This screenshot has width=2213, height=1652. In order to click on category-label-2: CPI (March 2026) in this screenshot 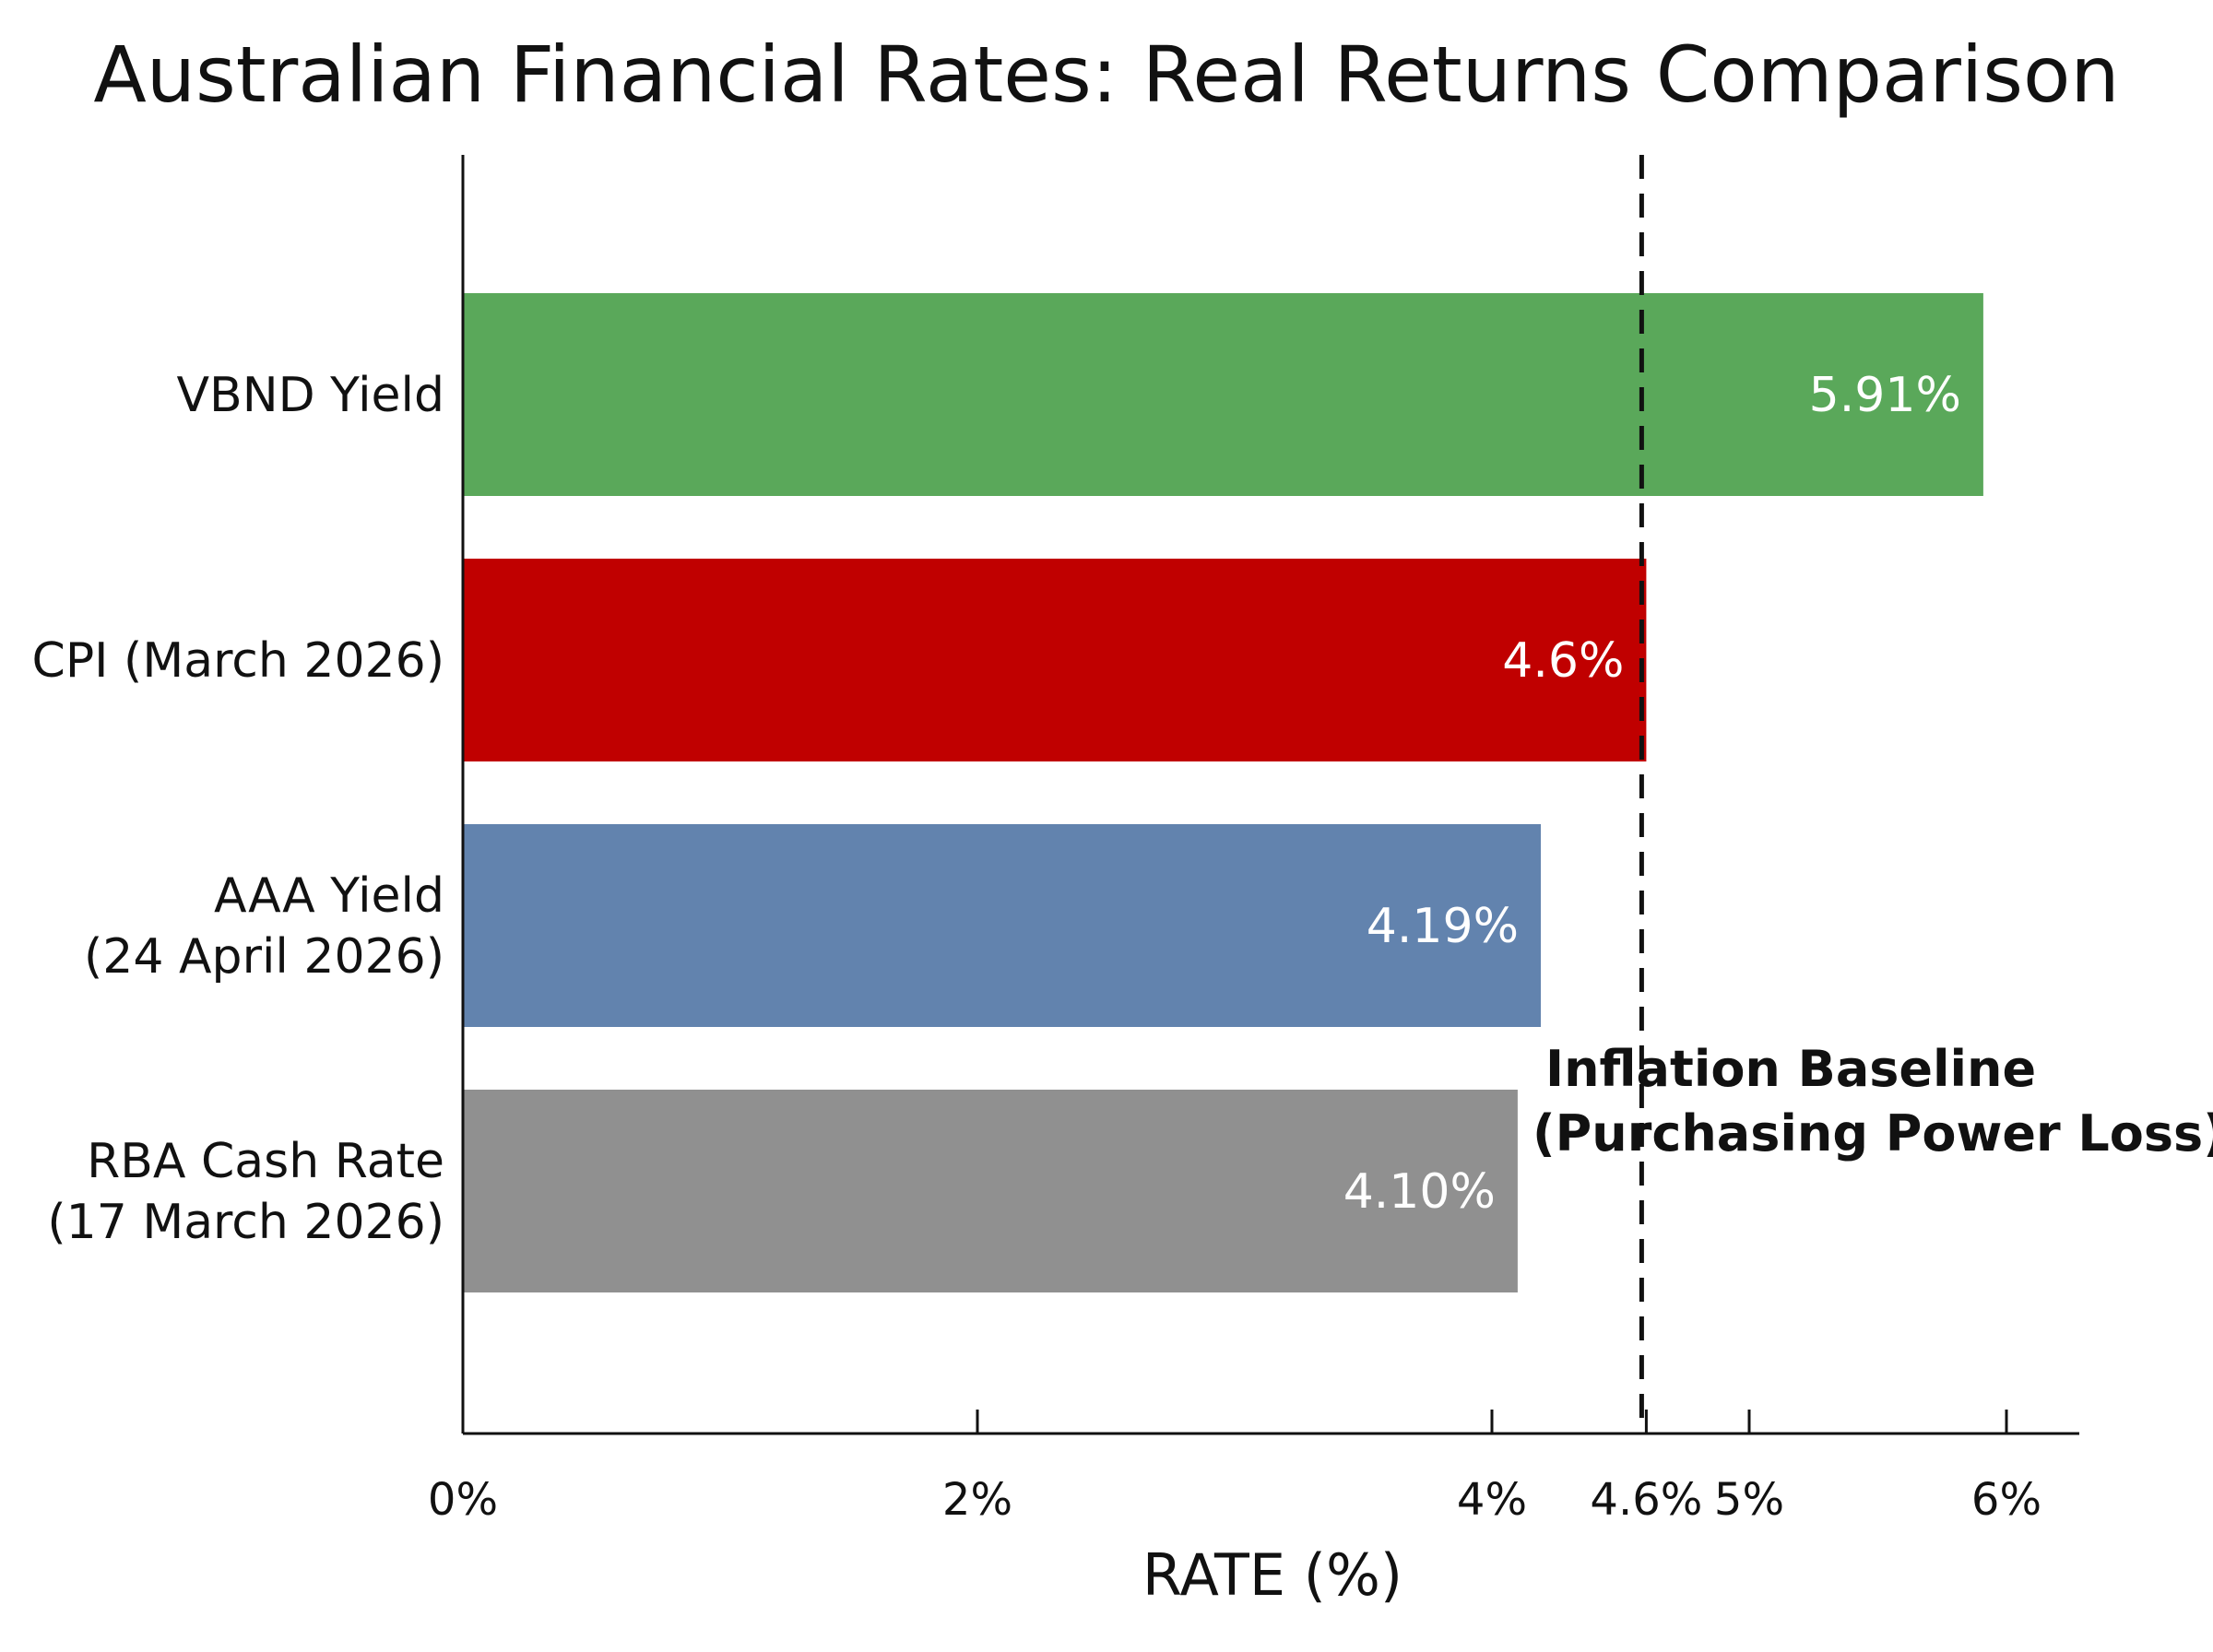, I will do `click(238, 661)`.